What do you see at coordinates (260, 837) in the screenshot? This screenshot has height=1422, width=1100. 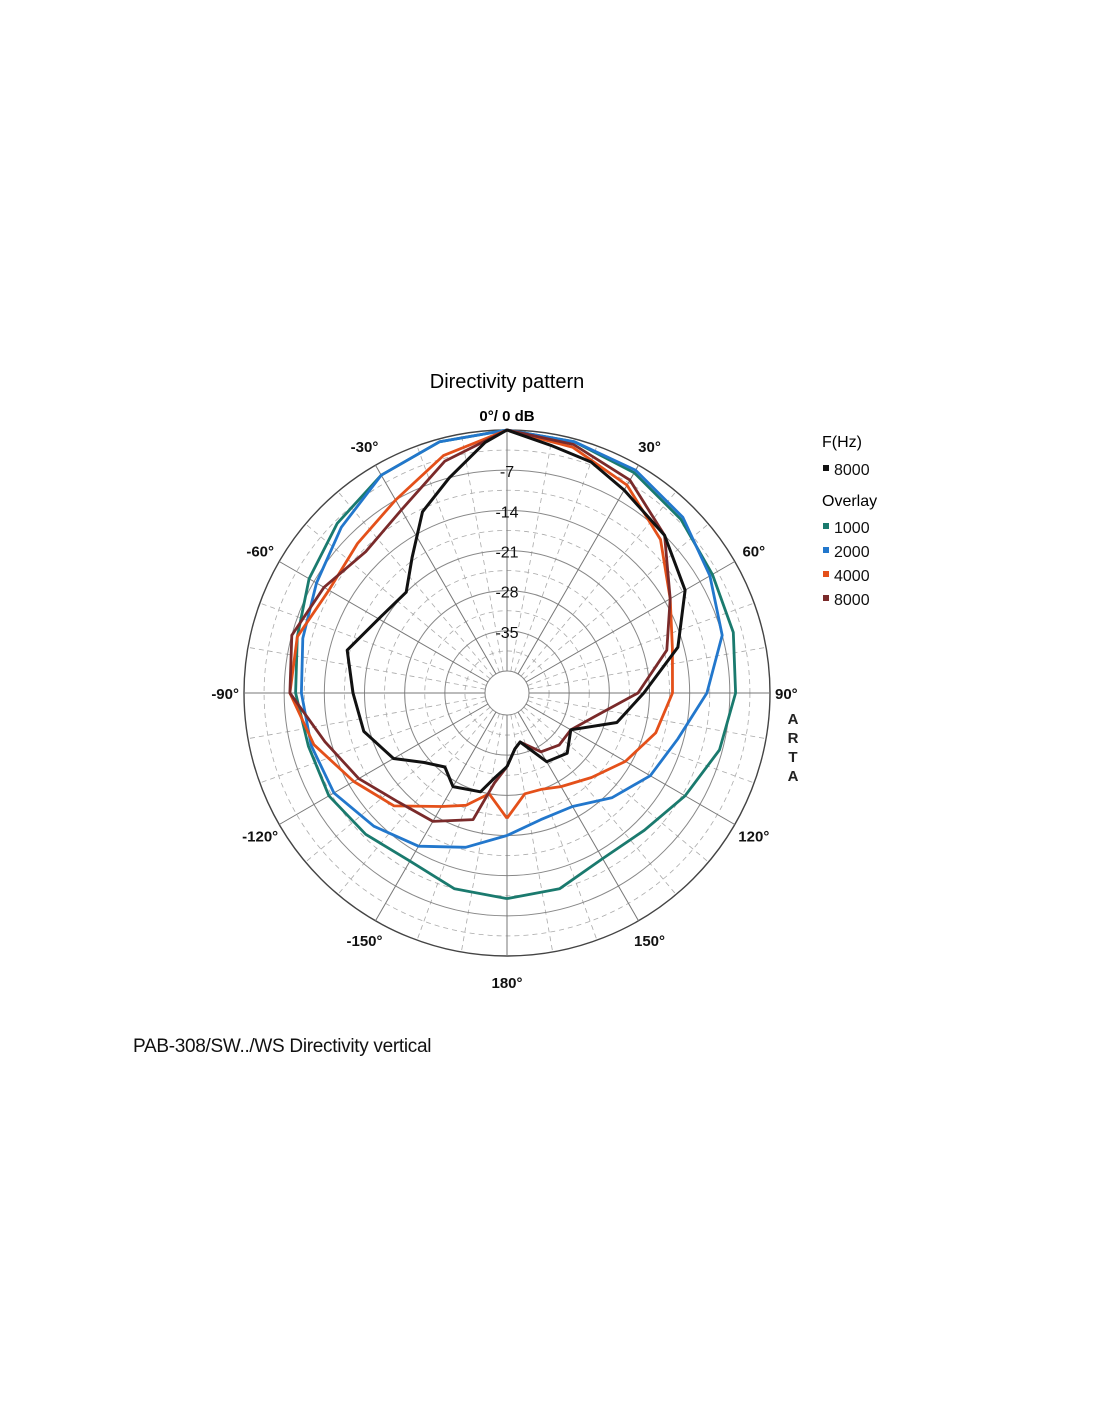 I see `angle-tick-label: -120°` at bounding box center [260, 837].